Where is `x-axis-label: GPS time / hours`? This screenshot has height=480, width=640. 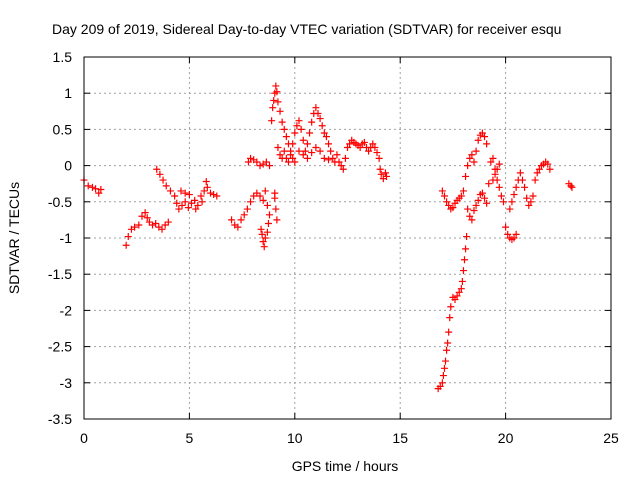
x-axis-label: GPS time / hours is located at coordinates (345, 466).